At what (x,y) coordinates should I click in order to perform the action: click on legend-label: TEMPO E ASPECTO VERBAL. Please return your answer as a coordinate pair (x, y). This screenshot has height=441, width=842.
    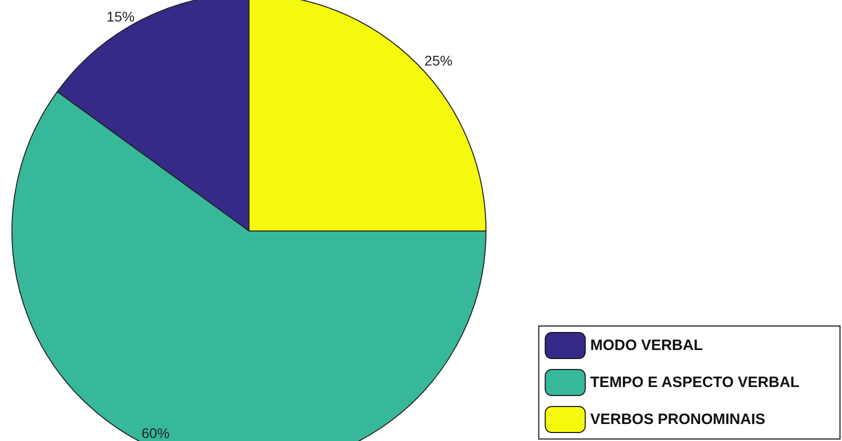
    Looking at the image, I should click on (695, 382).